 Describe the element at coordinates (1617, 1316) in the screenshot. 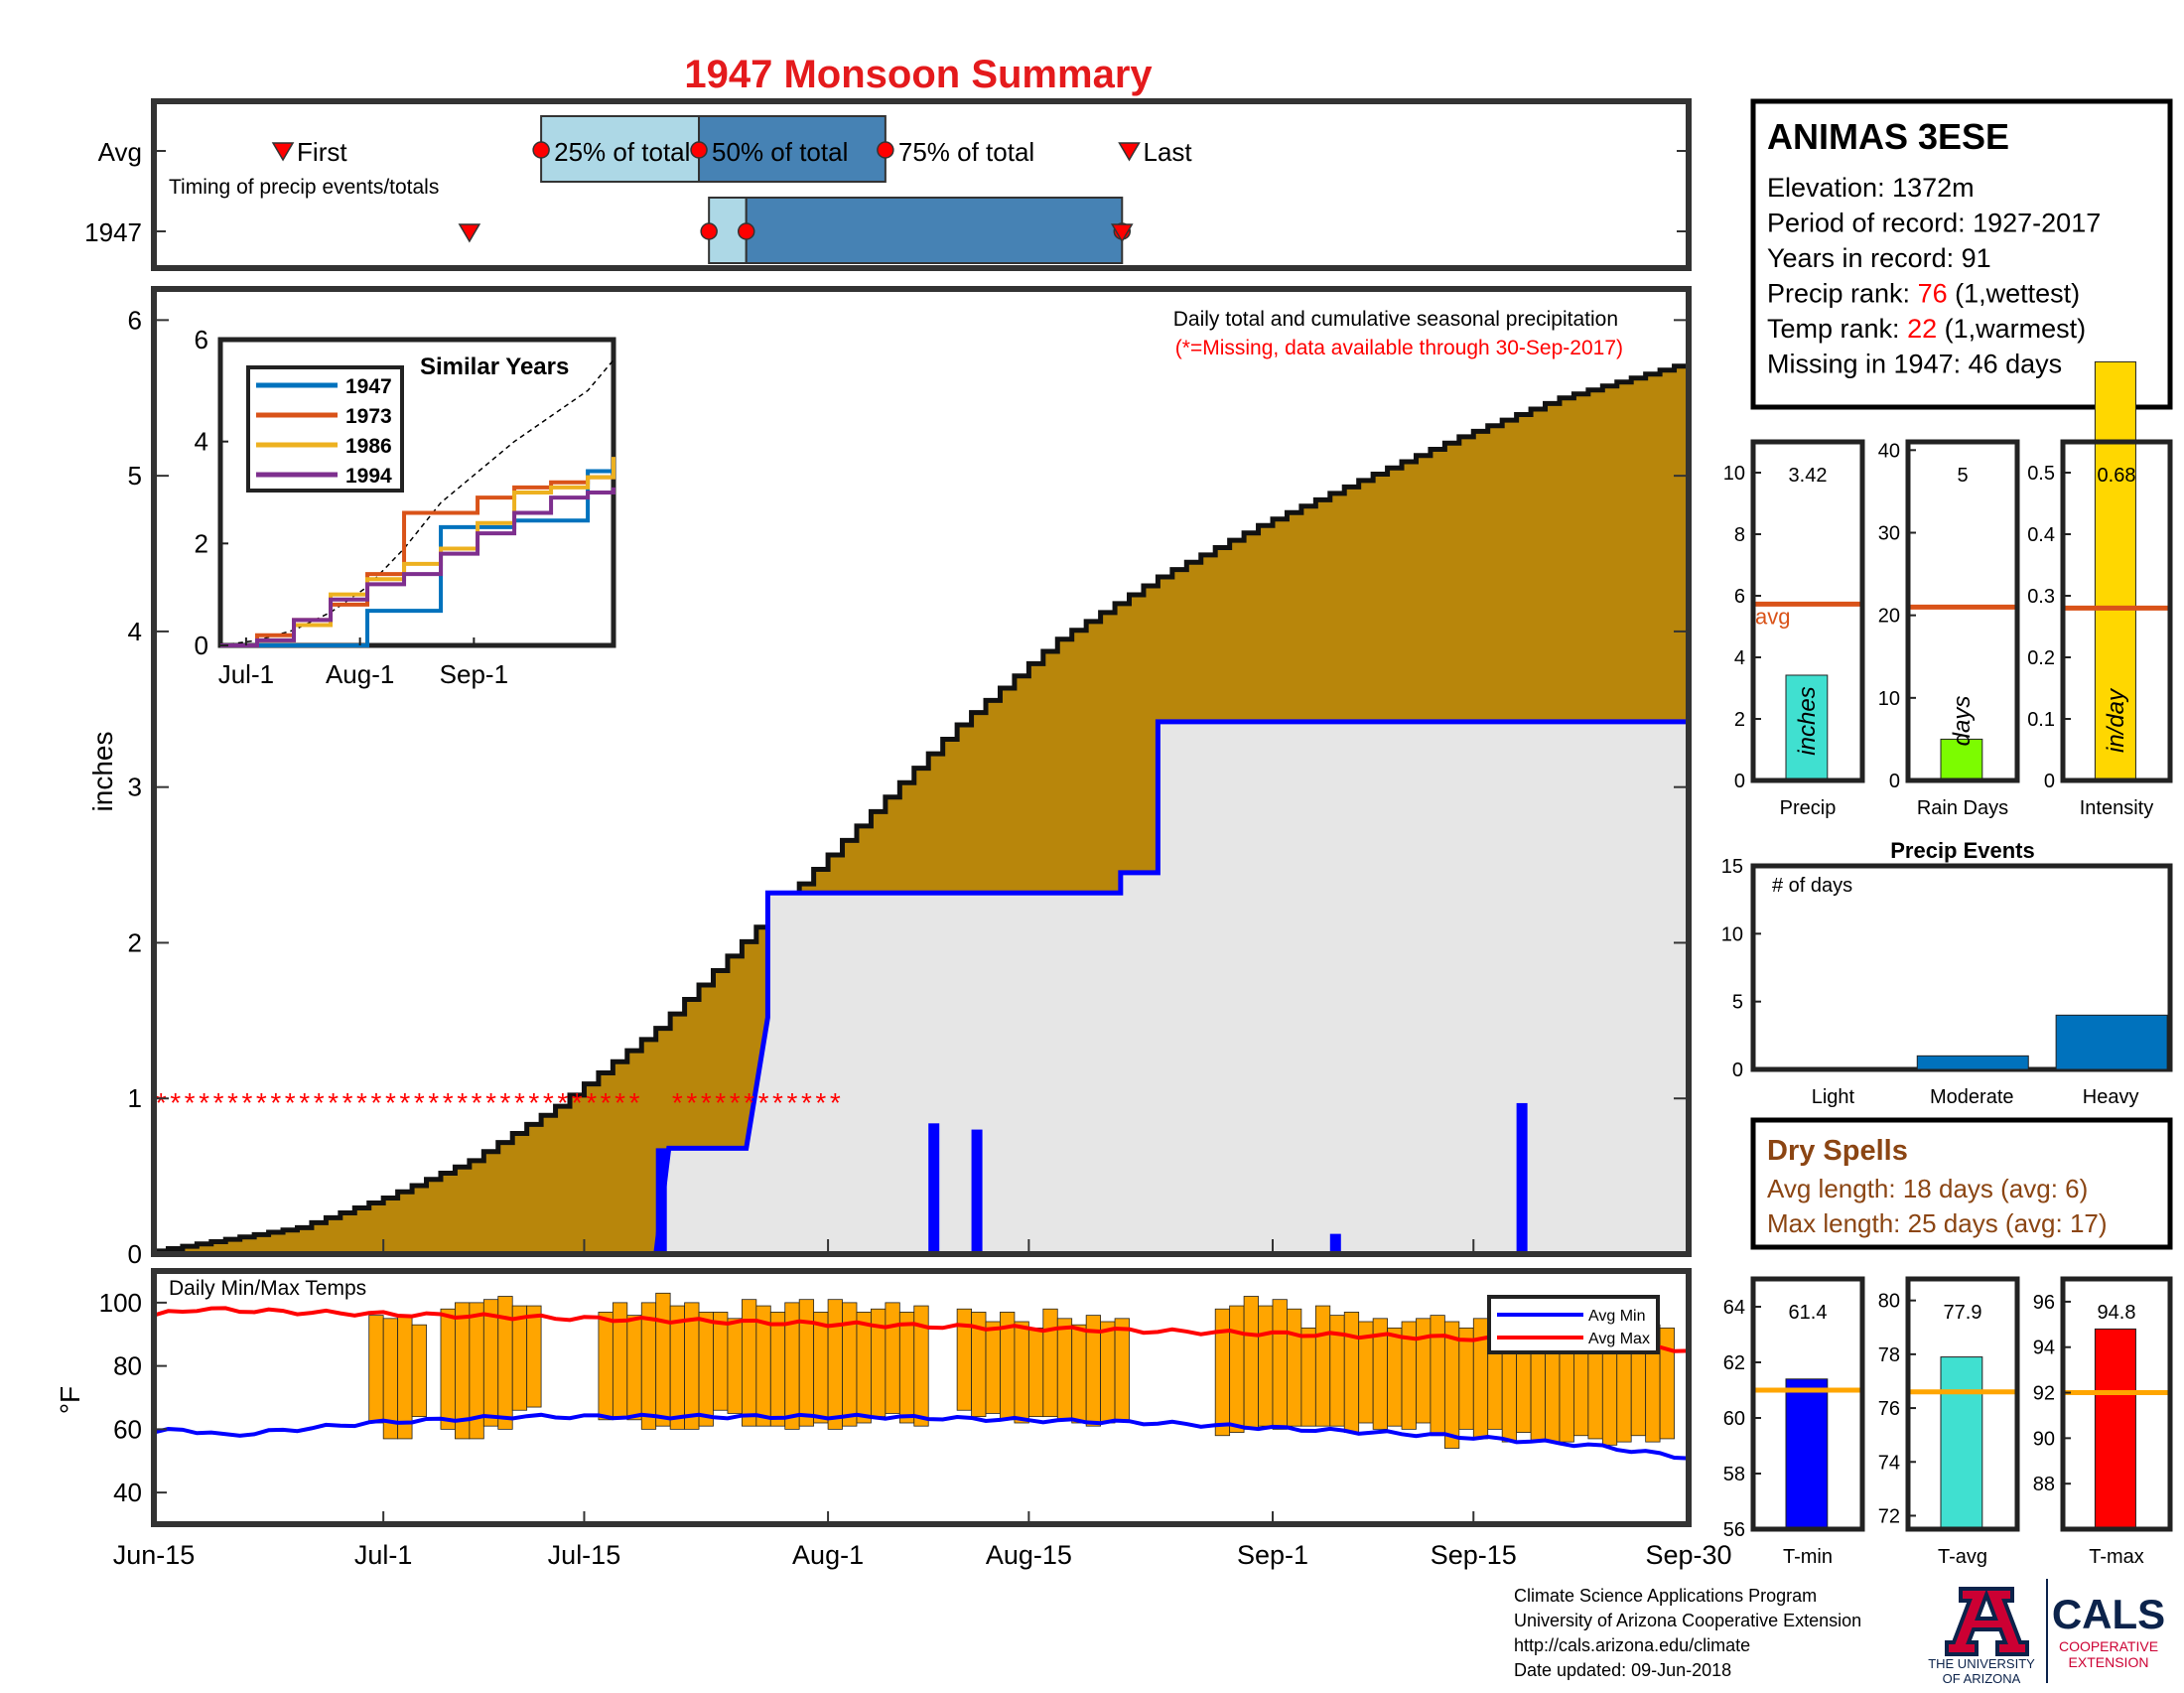

I see `legend-avg-min-label: Avg Min` at that location.